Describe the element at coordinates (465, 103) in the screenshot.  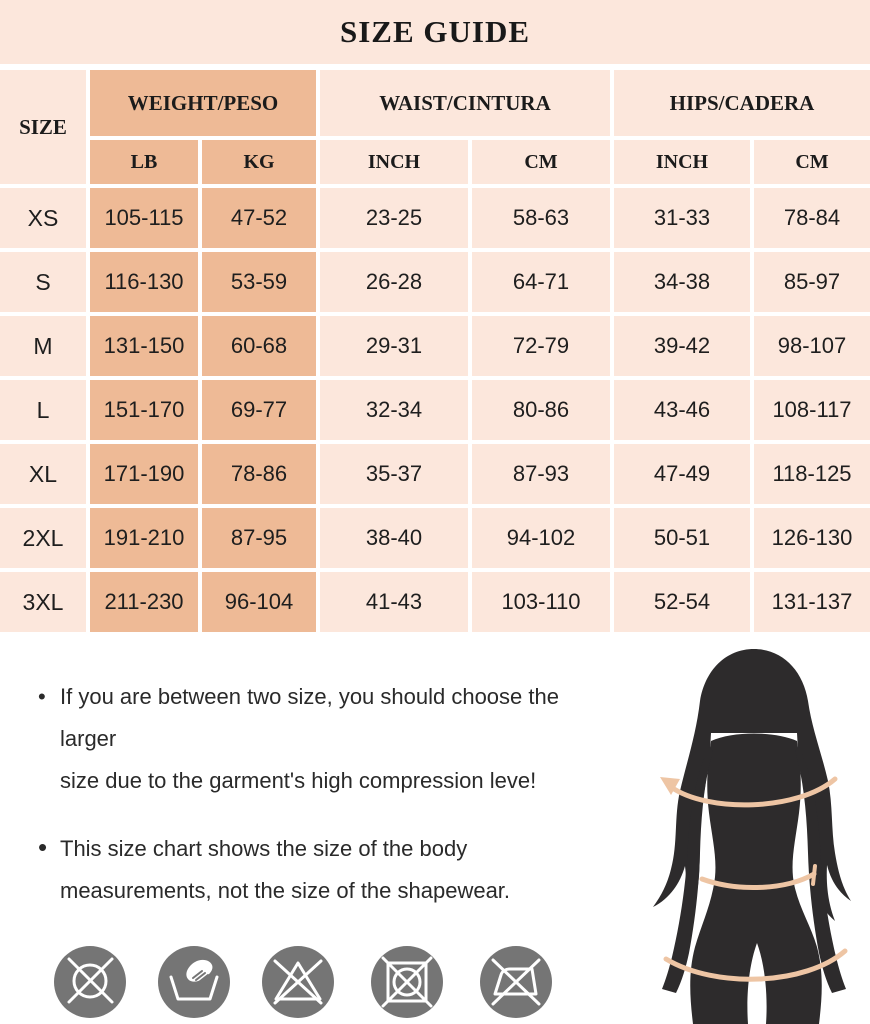
I see `column-group-waist: WAIST/CINTURA` at that location.